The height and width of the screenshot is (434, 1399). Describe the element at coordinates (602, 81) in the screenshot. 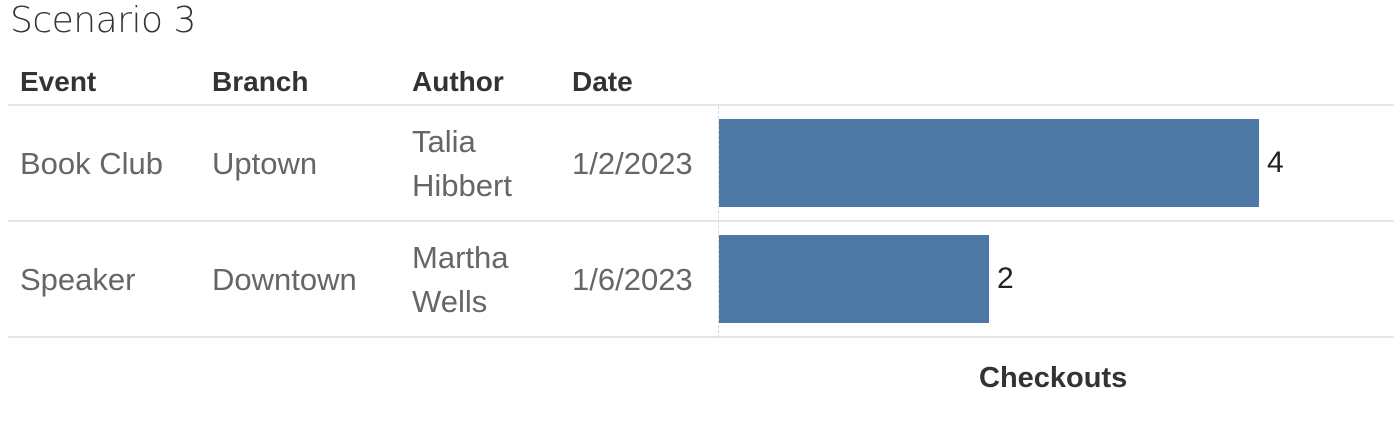

I see `column-header-date: Date` at that location.